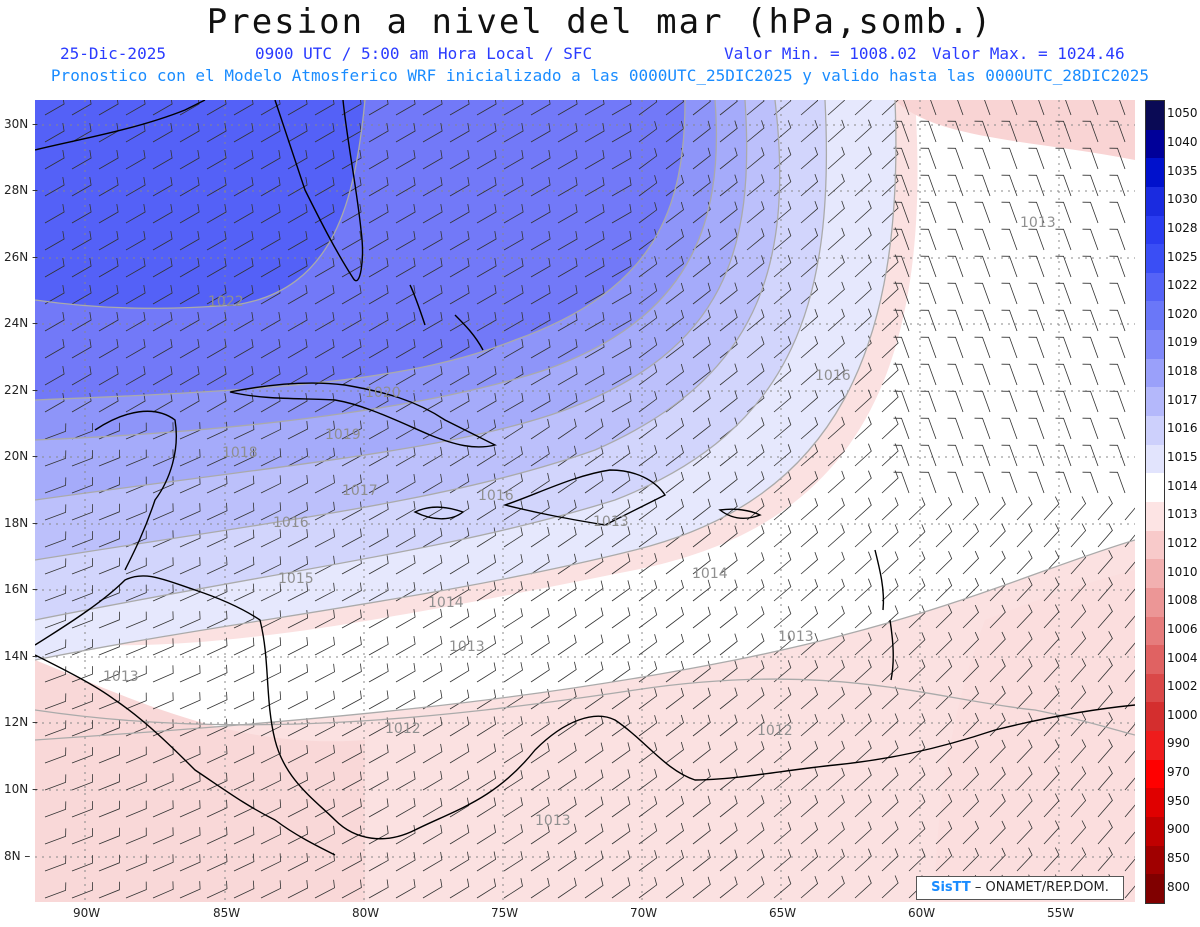  I want to click on contour-label: 1018, so click(240, 453).